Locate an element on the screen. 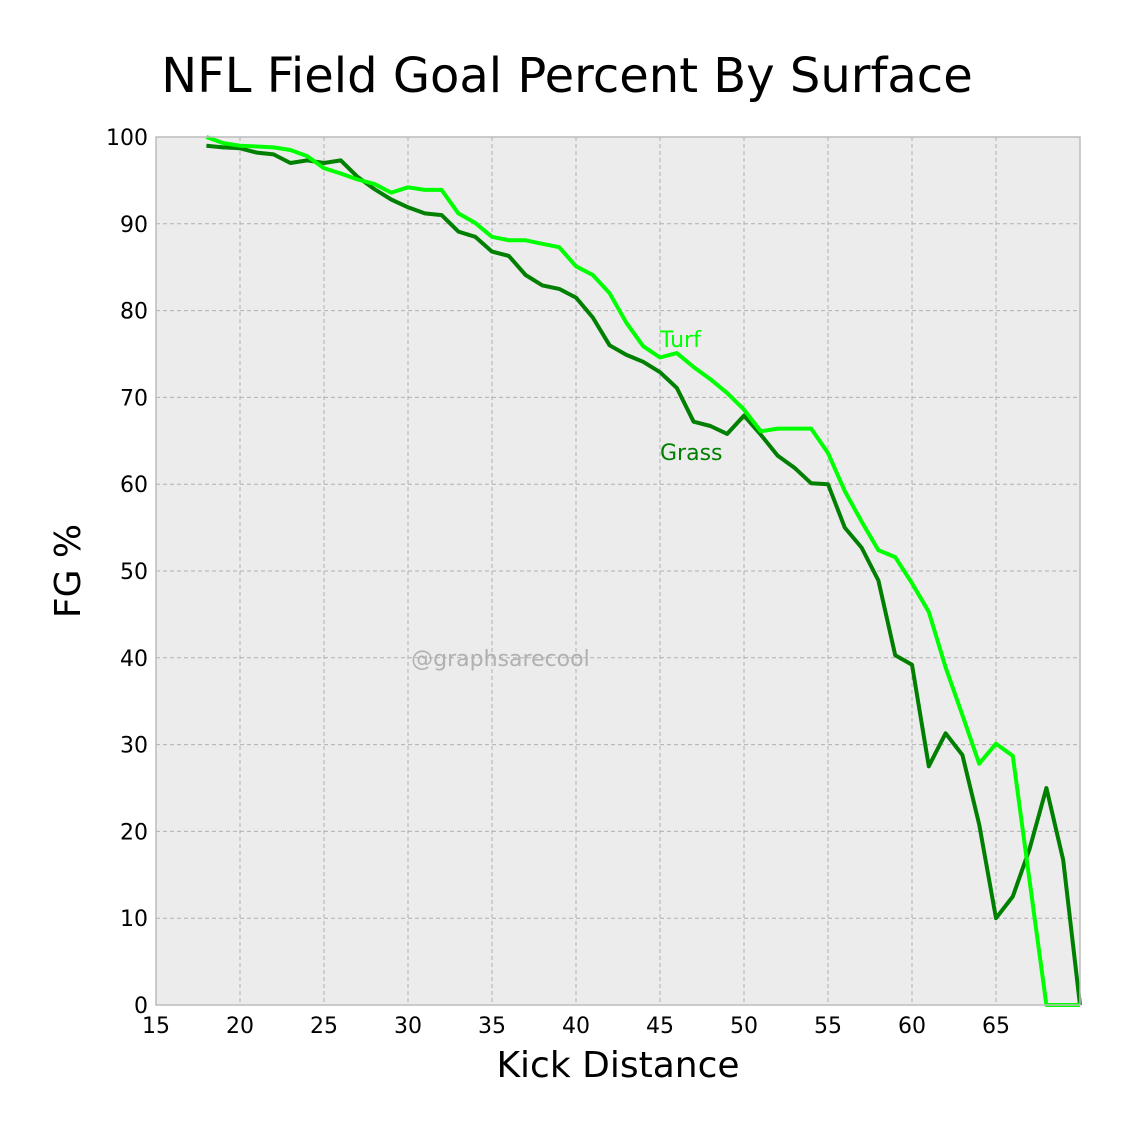 This screenshot has height=1138, width=1134. x-tick-label: 20 is located at coordinates (240, 1026).